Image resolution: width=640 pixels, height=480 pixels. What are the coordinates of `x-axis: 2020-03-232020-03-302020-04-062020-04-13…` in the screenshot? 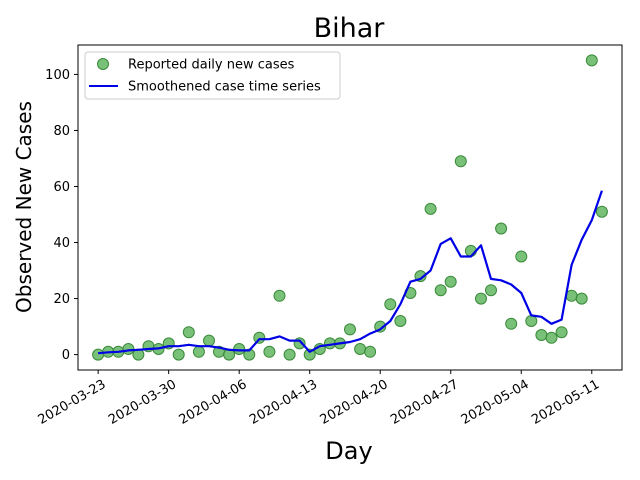 It's located at (319, 399).